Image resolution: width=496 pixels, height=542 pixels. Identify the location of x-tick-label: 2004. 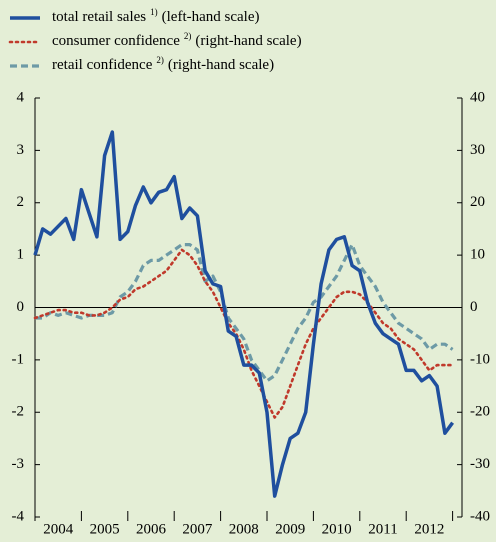
(58, 529).